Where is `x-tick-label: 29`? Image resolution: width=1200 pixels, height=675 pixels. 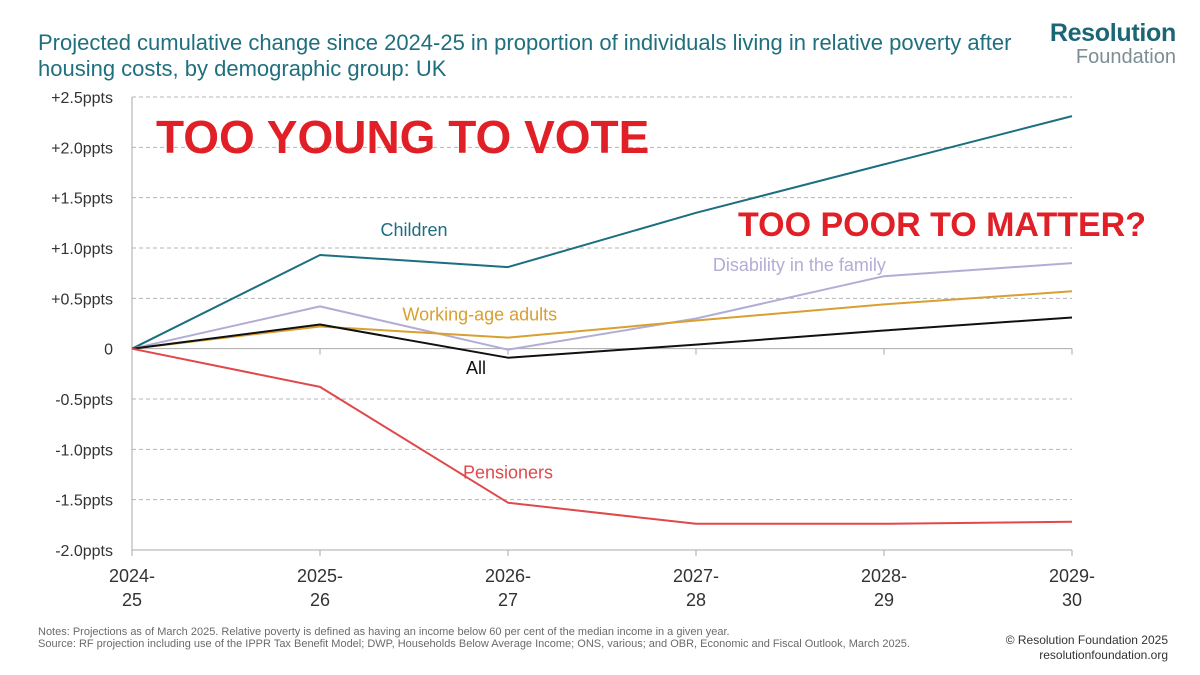
x-tick-label: 29 is located at coordinates (884, 600).